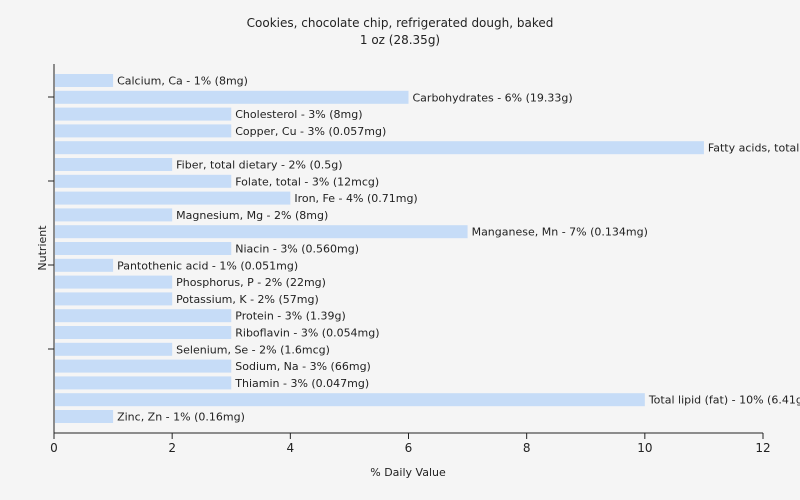 The width and height of the screenshot is (800, 500). What do you see at coordinates (181, 417) in the screenshot?
I see `bar-label: Zinc, Zn - 1% (0.16mg)` at bounding box center [181, 417].